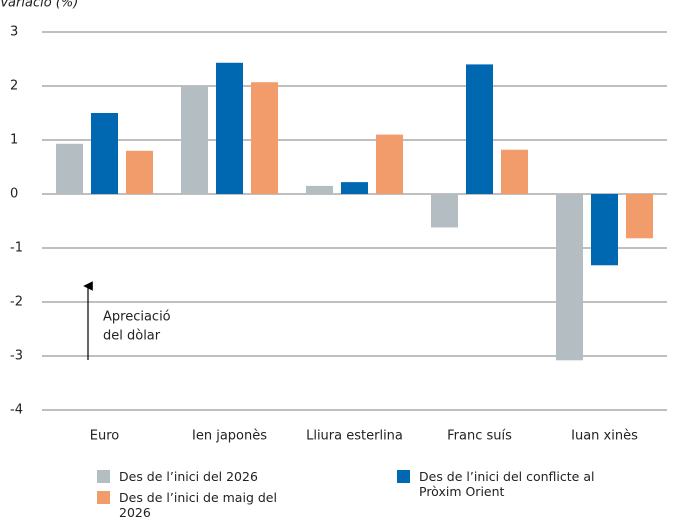  What do you see at coordinates (105, 436) in the screenshot?
I see `x-tick-label: Euro` at bounding box center [105, 436].